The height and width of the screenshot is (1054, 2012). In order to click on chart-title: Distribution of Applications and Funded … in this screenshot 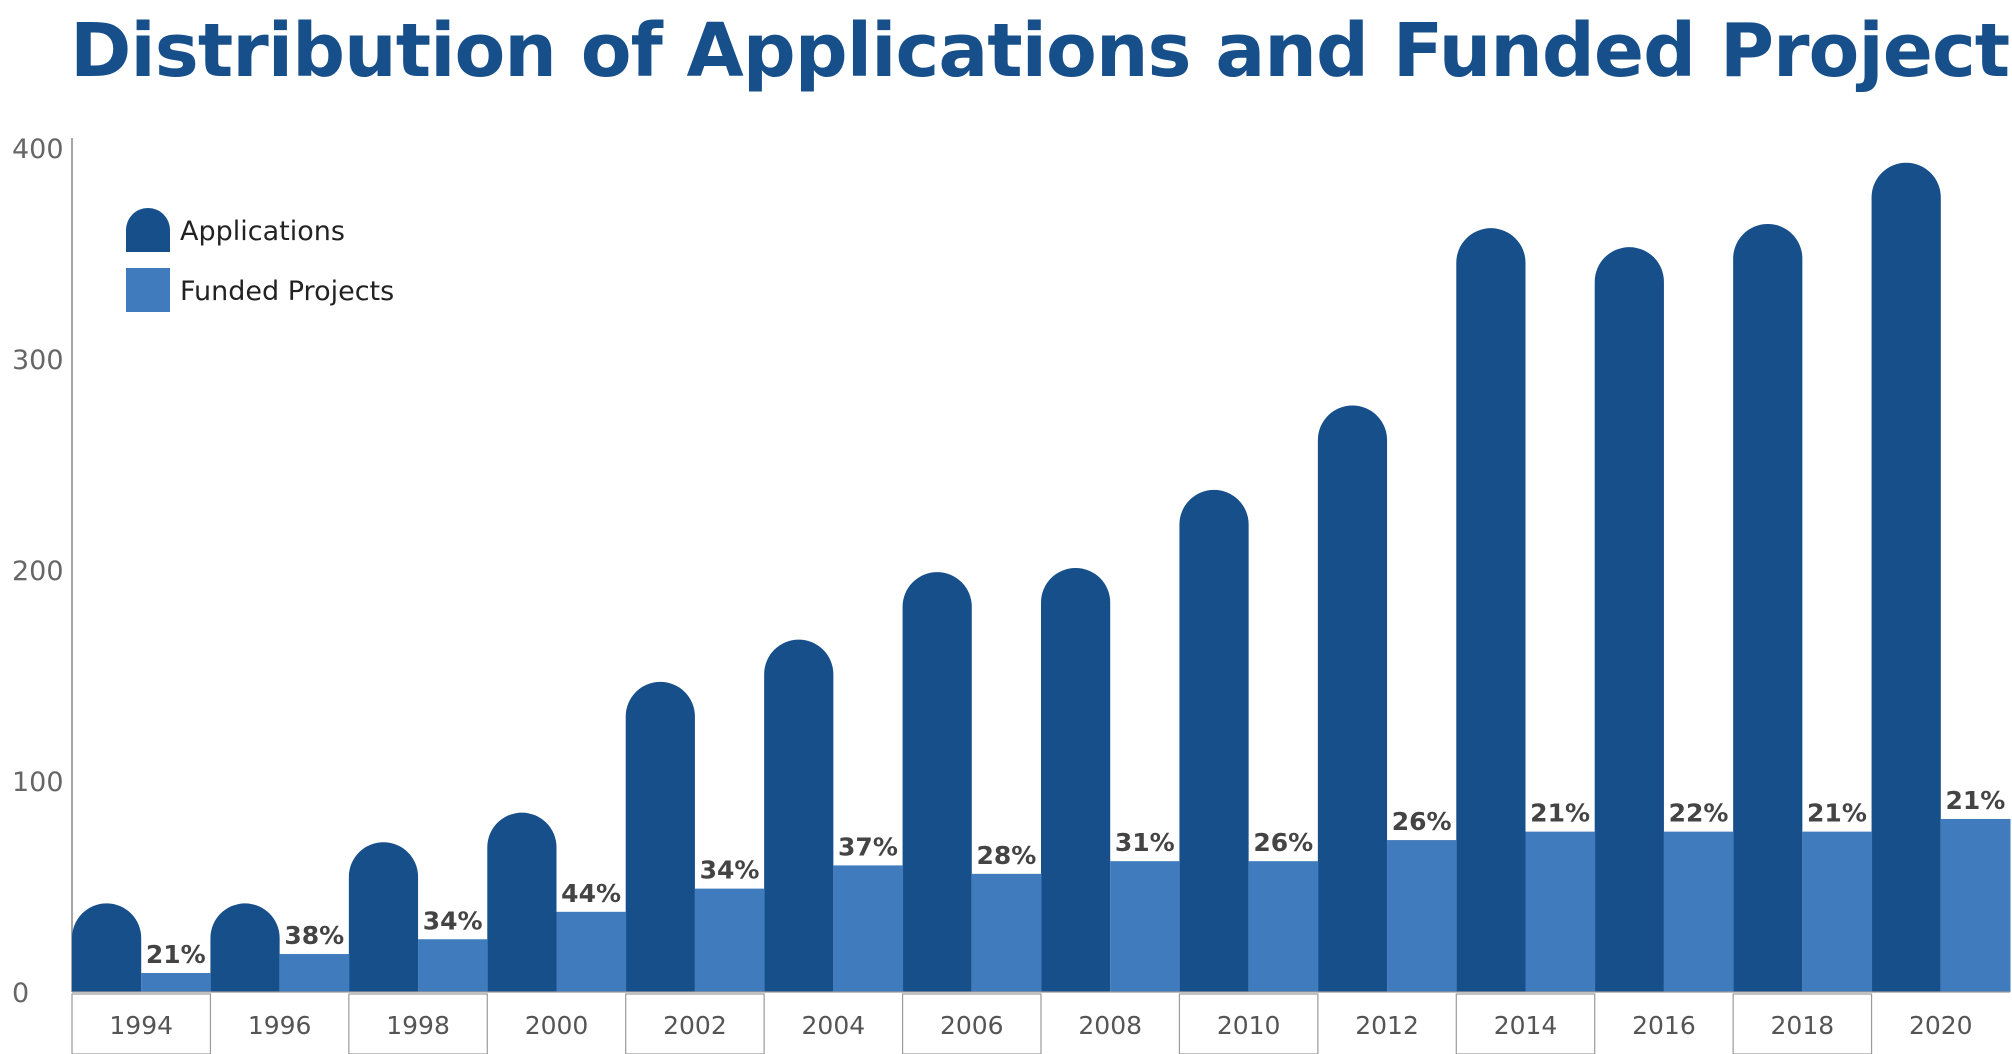, I will do `click(1041, 51)`.